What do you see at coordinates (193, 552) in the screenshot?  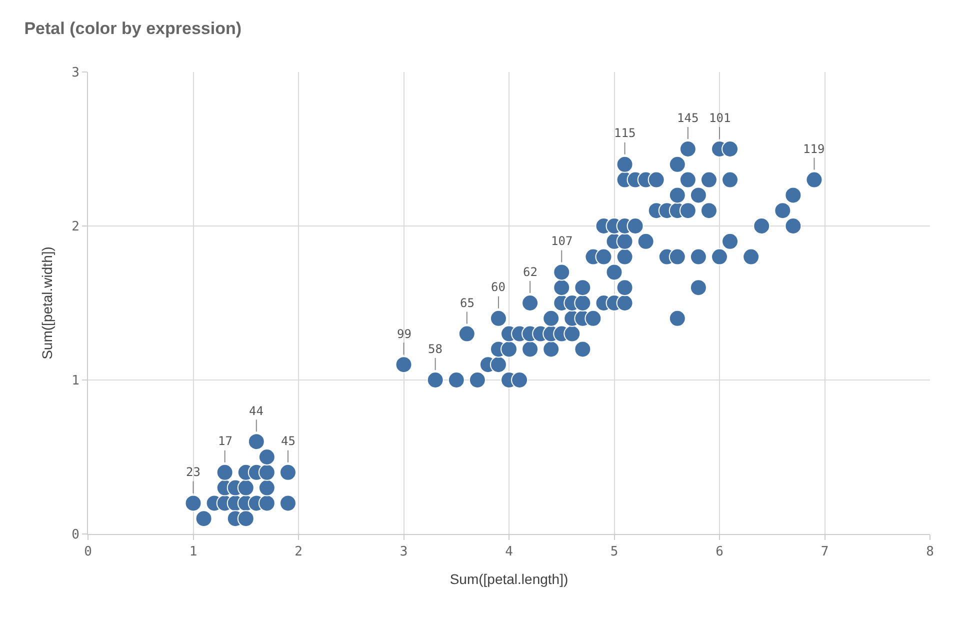 I see `x-tick-label: 1` at bounding box center [193, 552].